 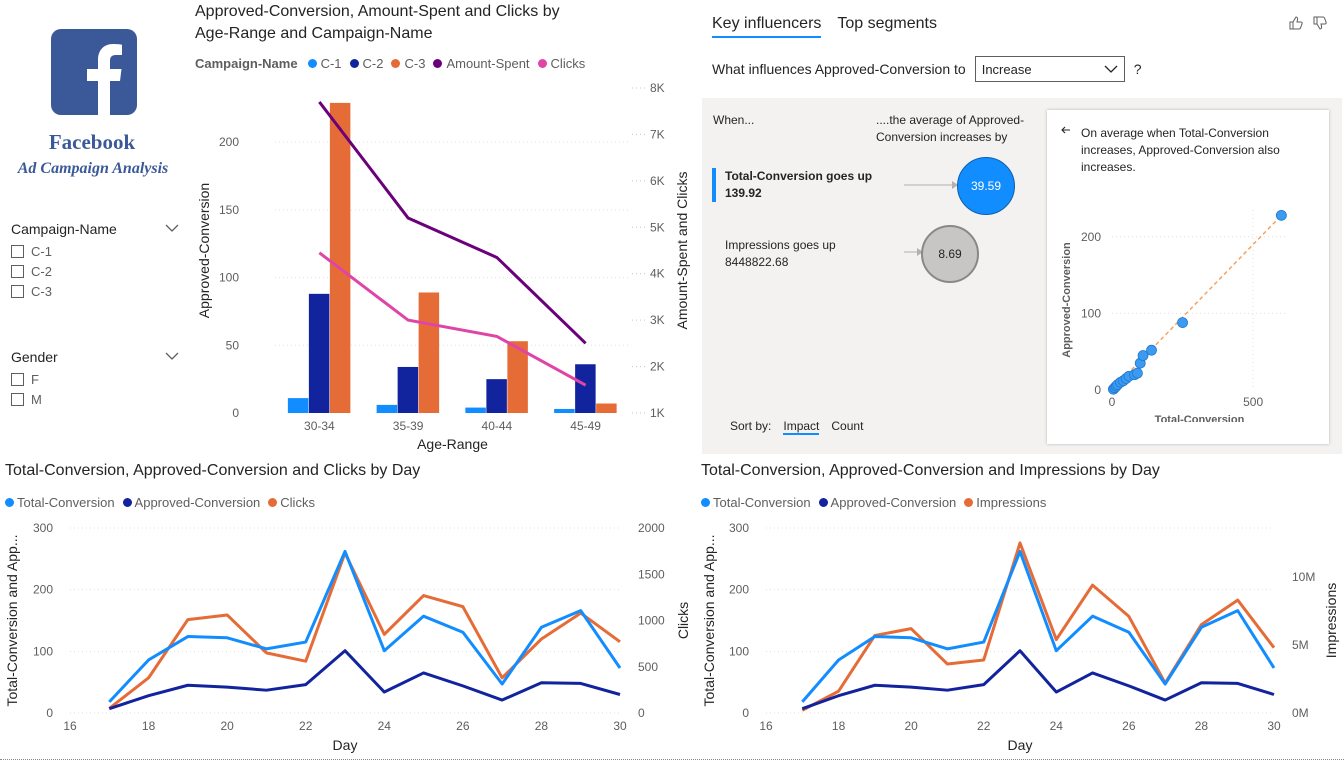 I want to click on help-icon: ?, so click(x=1137, y=69).